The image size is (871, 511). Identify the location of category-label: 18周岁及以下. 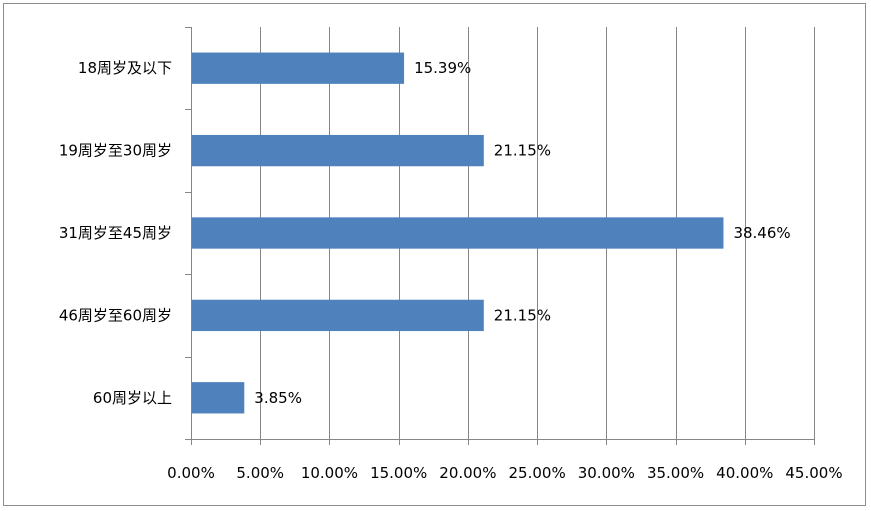
(125, 68).